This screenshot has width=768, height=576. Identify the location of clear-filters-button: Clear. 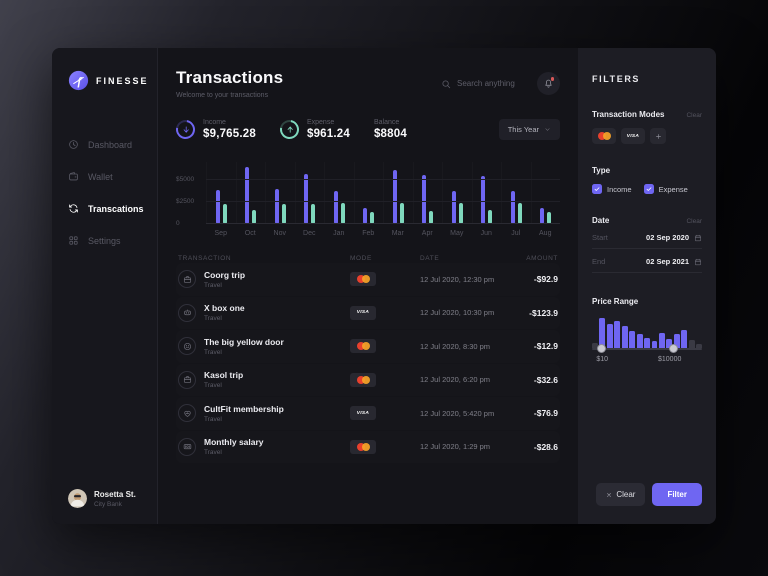
(621, 494).